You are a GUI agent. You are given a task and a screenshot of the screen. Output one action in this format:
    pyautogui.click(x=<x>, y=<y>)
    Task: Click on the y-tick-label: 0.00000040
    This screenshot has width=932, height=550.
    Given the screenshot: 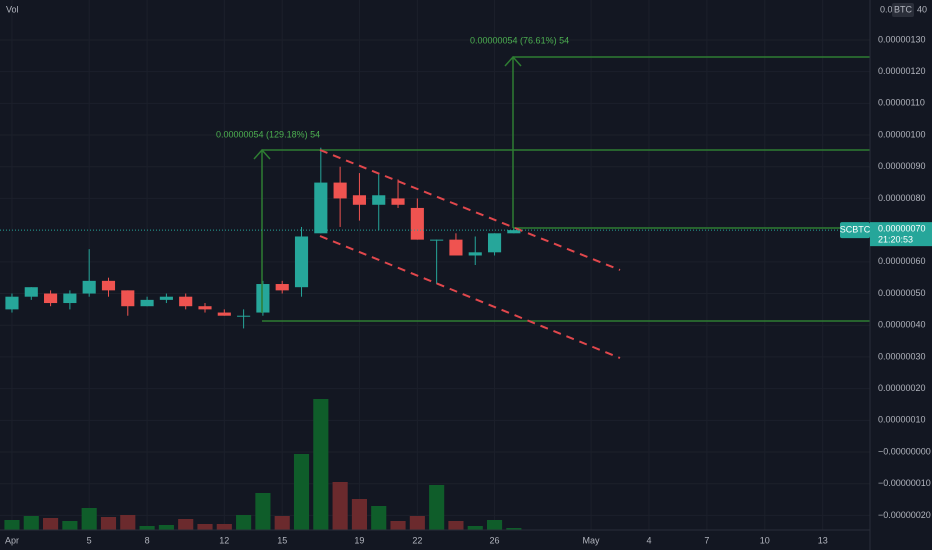 What is the action you would take?
    pyautogui.click(x=902, y=325)
    